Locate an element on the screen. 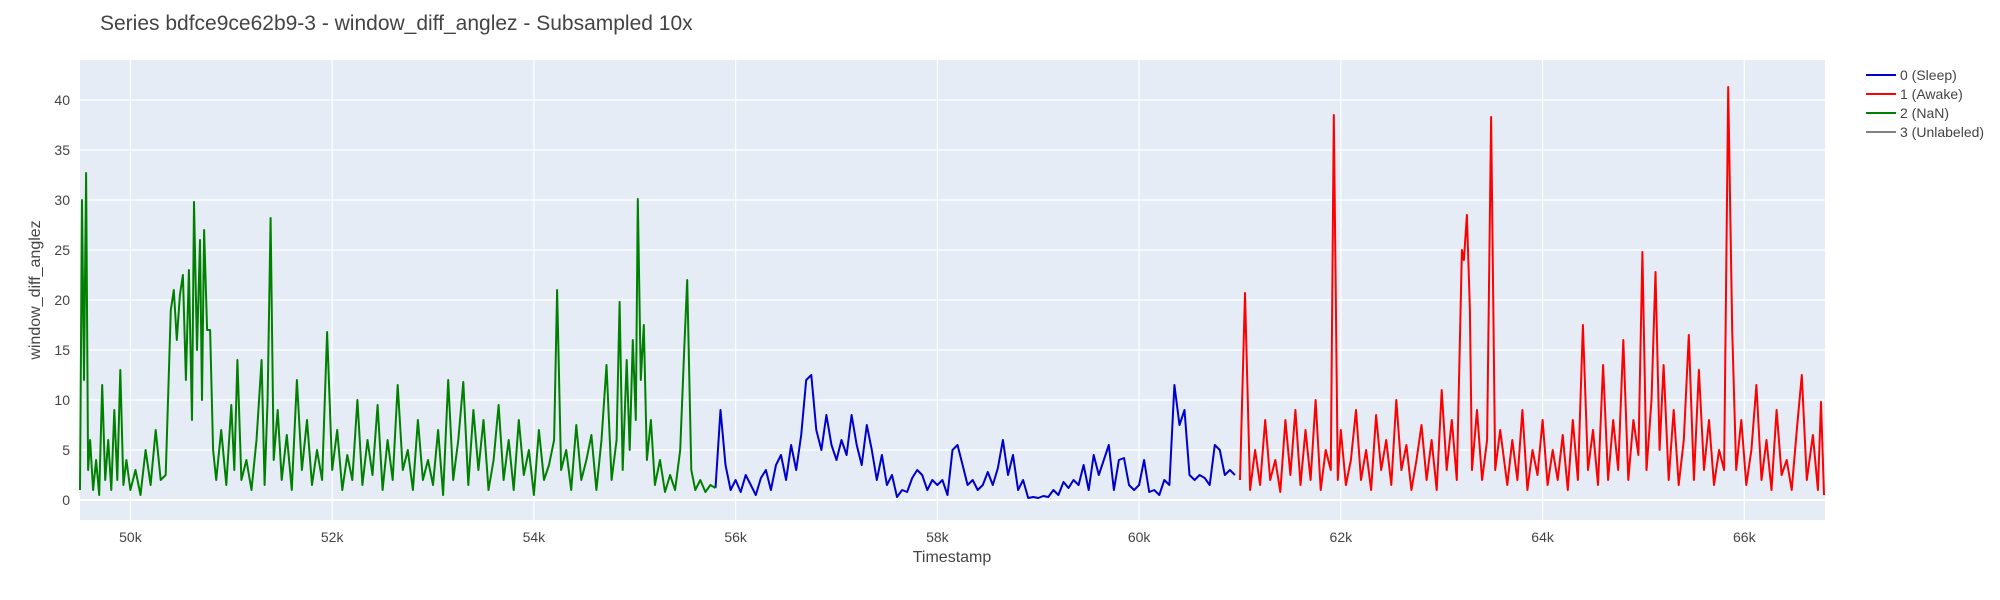 Image resolution: width=2000 pixels, height=600 pixels. legend-item: 3 (Unlabeled) is located at coordinates (1942, 132).